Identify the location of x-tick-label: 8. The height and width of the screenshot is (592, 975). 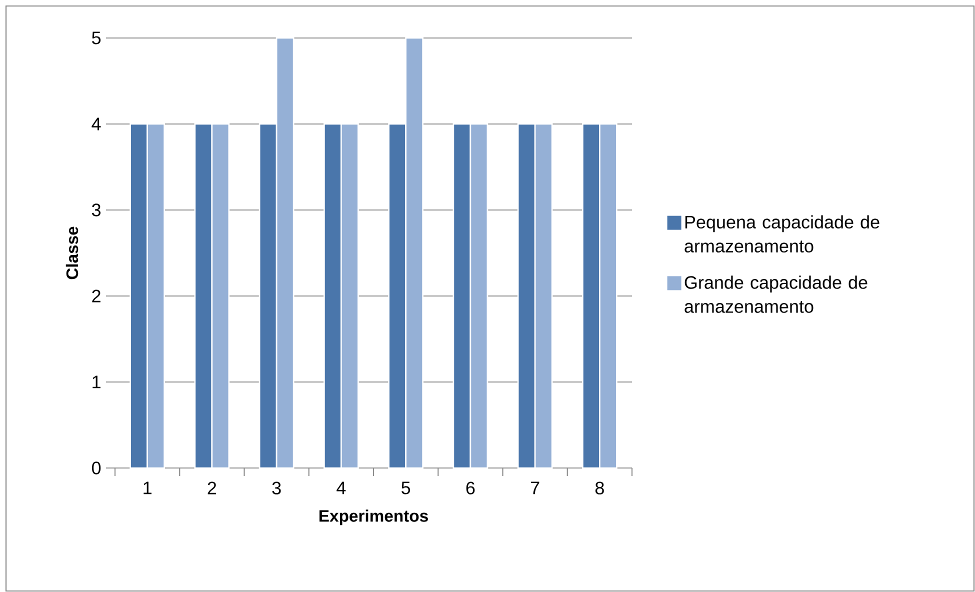
(599, 488).